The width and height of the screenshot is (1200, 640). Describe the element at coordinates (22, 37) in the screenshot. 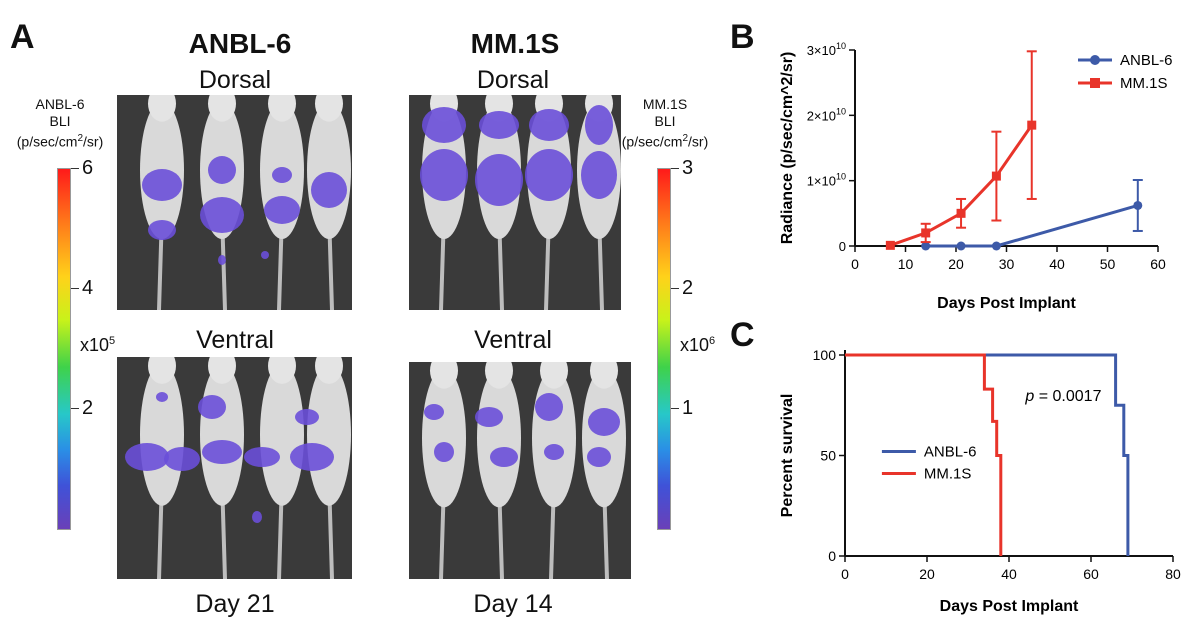

I see `panel-a-label: A` at that location.